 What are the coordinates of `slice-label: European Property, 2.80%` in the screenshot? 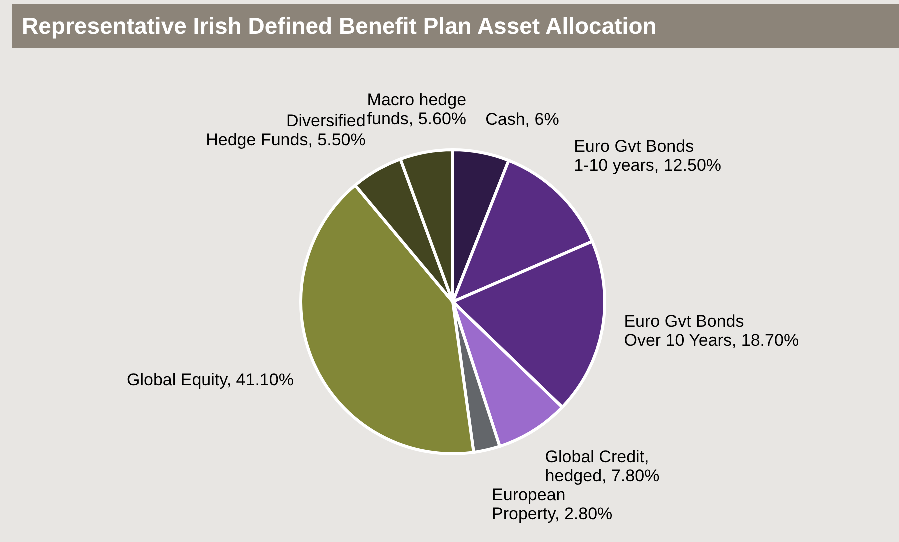 It's located at (552, 505).